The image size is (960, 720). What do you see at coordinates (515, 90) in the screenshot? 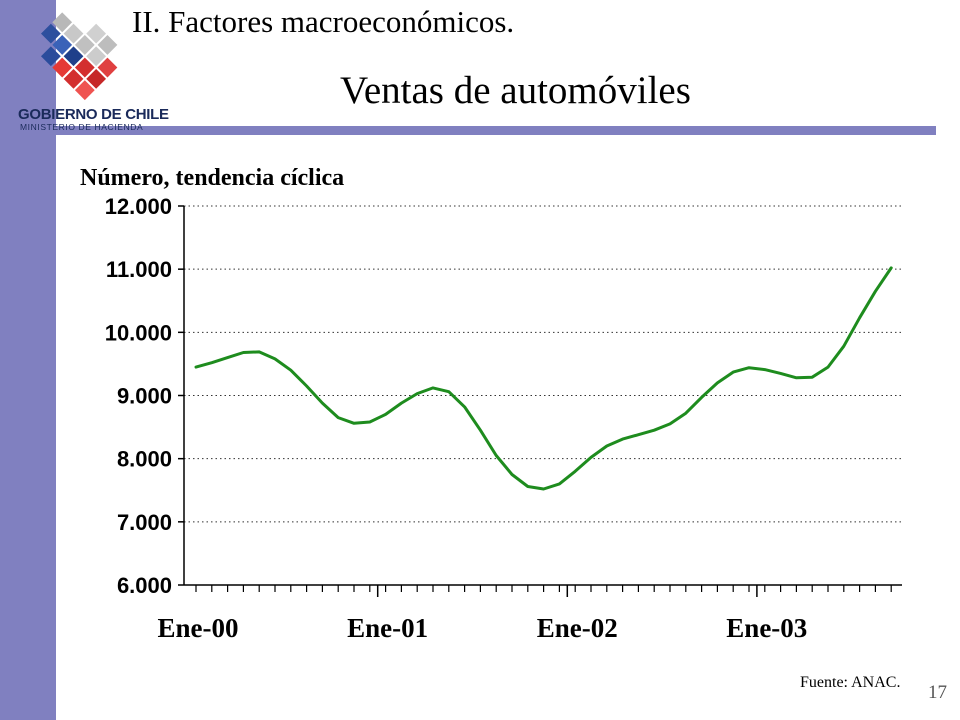
I see `page-title: Ventas de automóviles` at bounding box center [515, 90].